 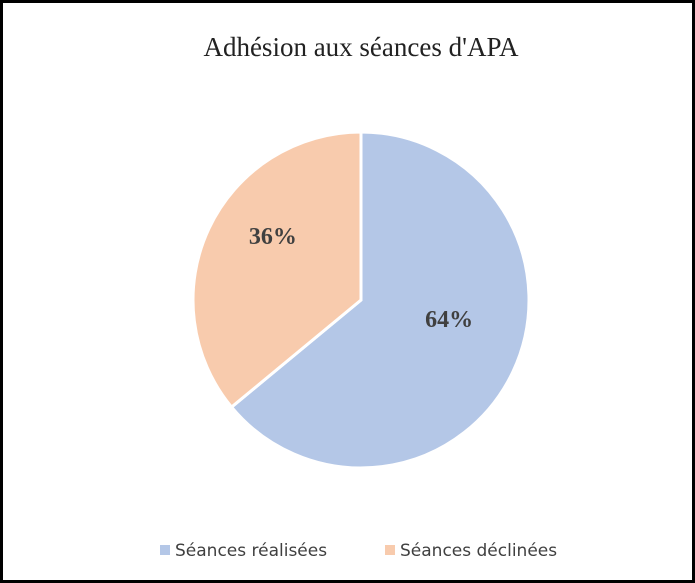 I want to click on legend-label: Séances réalisées, so click(x=251, y=551).